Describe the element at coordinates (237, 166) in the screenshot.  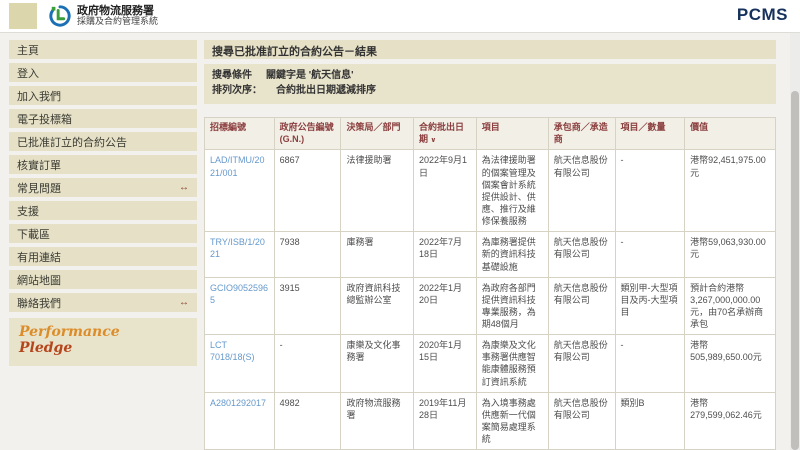
I see `tender-no-link: LAD/ITMU/2021/001` at that location.